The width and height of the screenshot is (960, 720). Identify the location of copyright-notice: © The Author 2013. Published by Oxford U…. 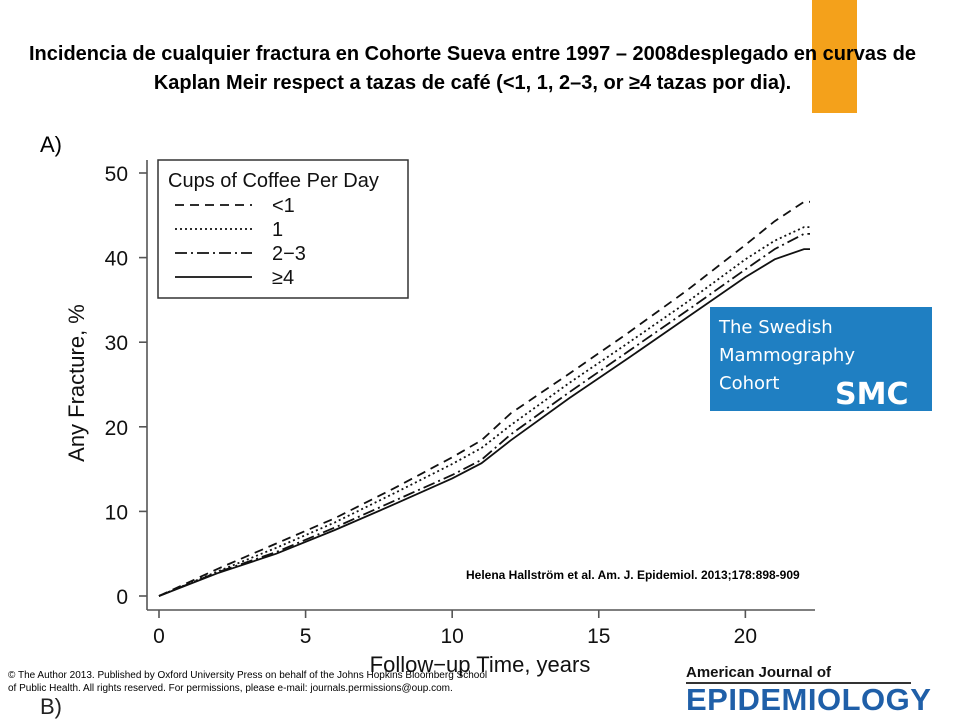
(248, 682).